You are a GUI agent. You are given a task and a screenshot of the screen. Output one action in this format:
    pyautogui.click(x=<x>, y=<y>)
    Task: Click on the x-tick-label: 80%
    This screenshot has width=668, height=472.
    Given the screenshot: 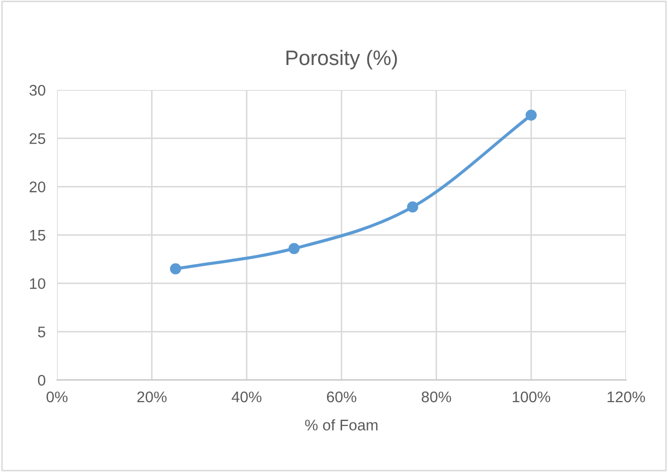 What is the action you would take?
    pyautogui.click(x=437, y=397)
    